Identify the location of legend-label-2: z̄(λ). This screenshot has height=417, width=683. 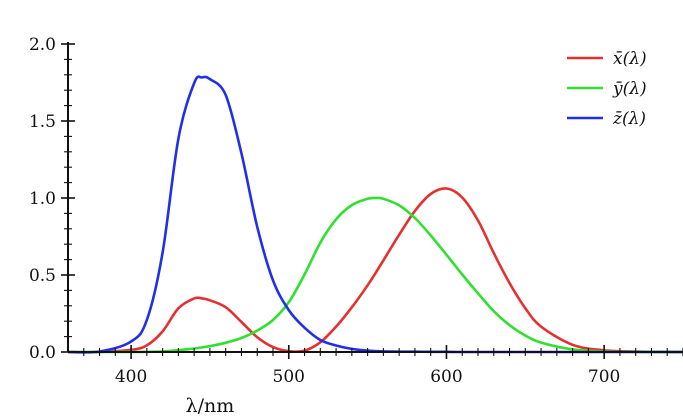
(629, 119).